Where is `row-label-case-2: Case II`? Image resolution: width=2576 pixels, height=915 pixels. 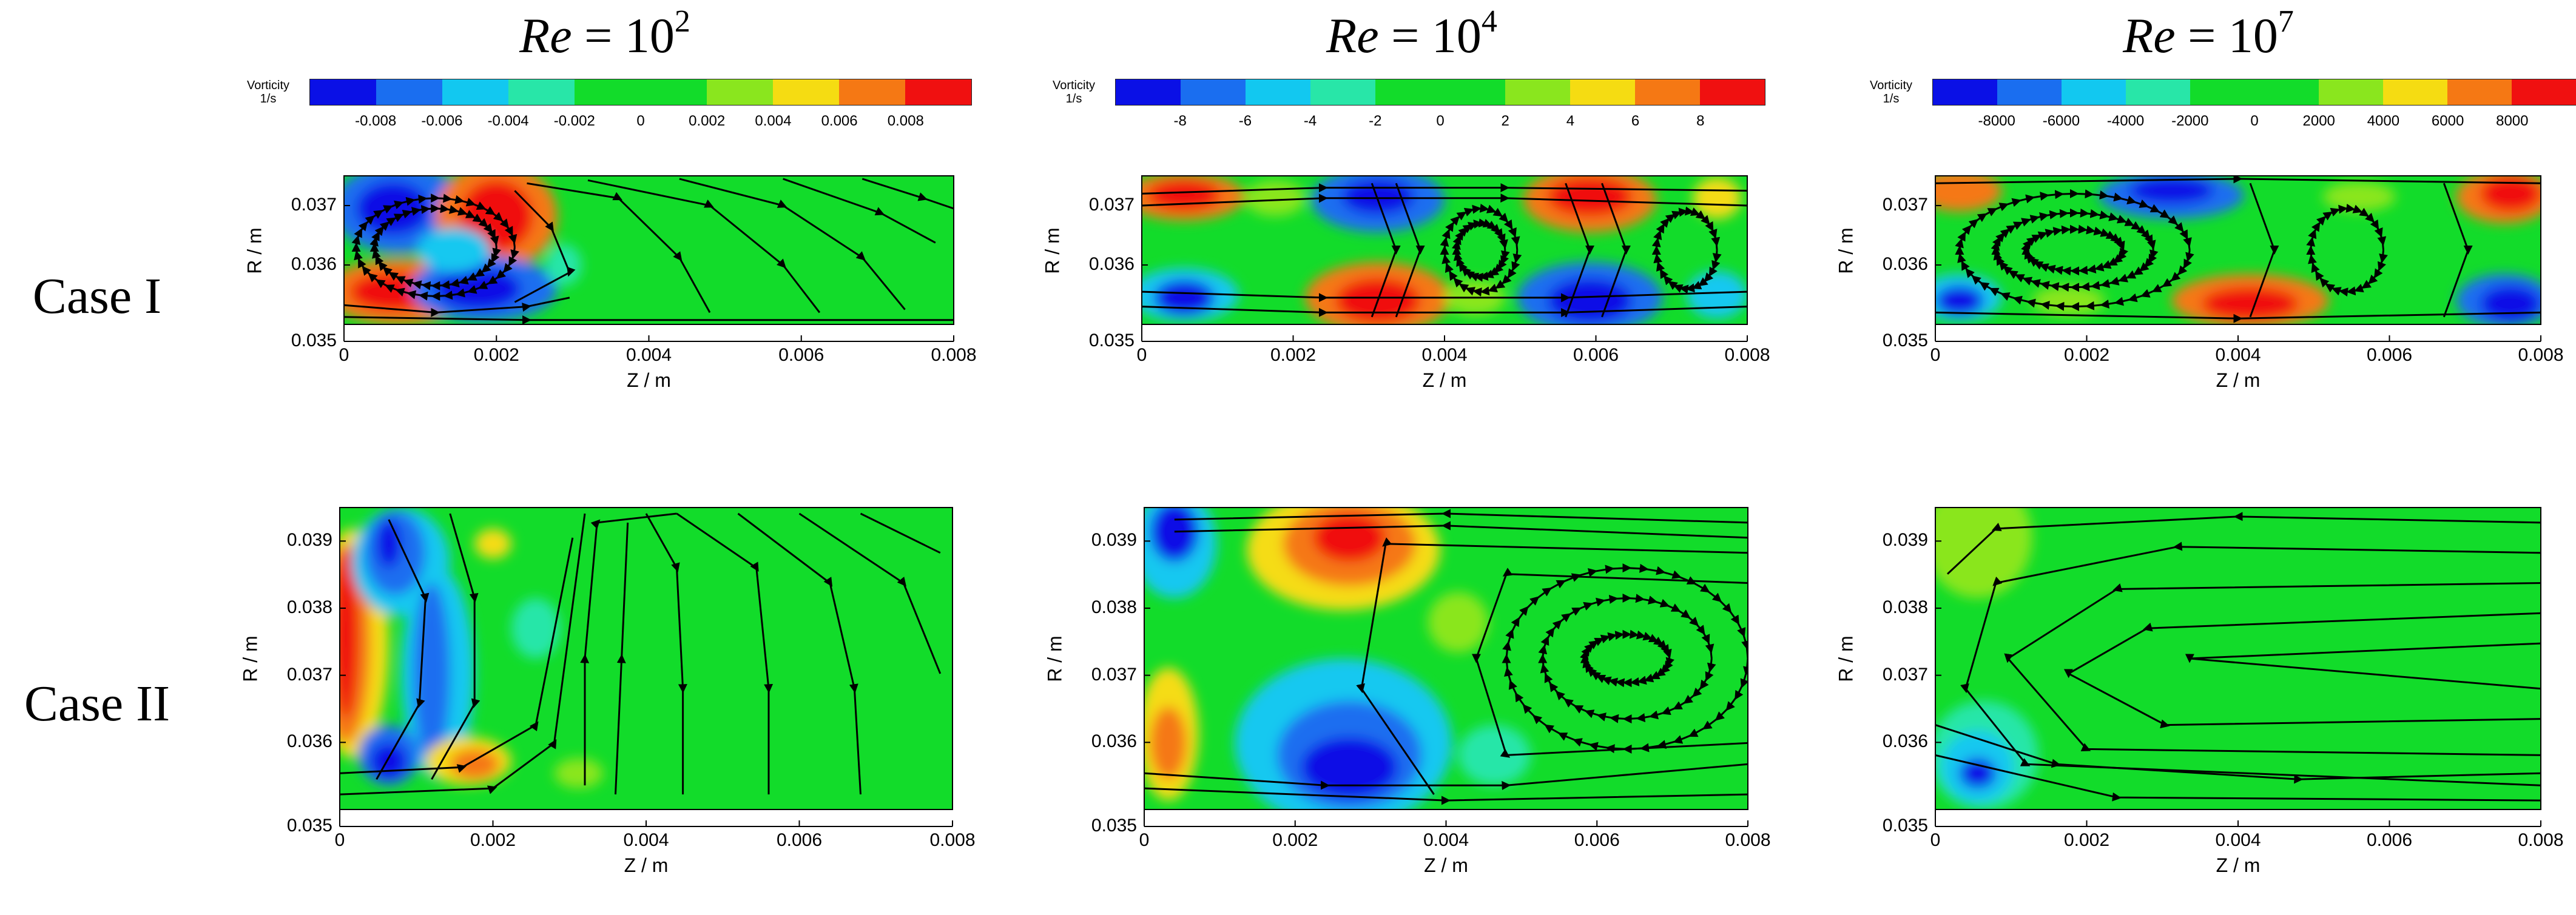 row-label-case-2: Case II is located at coordinates (97, 703).